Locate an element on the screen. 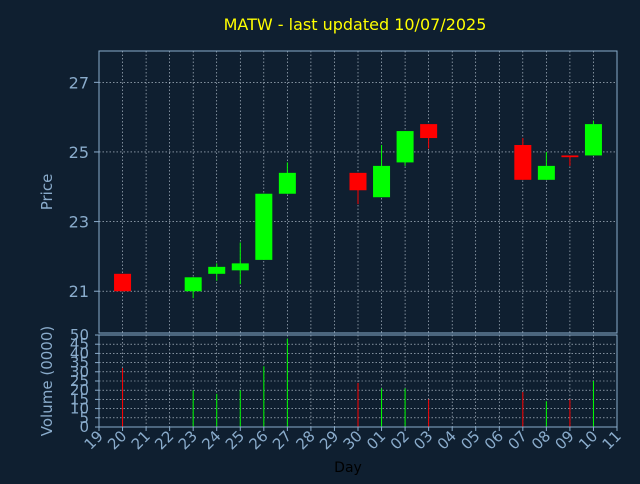 The image size is (640, 484). x-tick-label: 20 is located at coordinates (117, 440).